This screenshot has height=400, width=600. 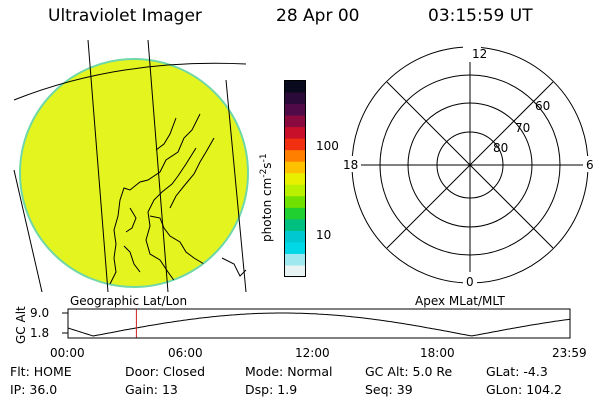 What do you see at coordinates (67, 353) in the screenshot?
I see `timeline-x-tick: 00:00` at bounding box center [67, 353].